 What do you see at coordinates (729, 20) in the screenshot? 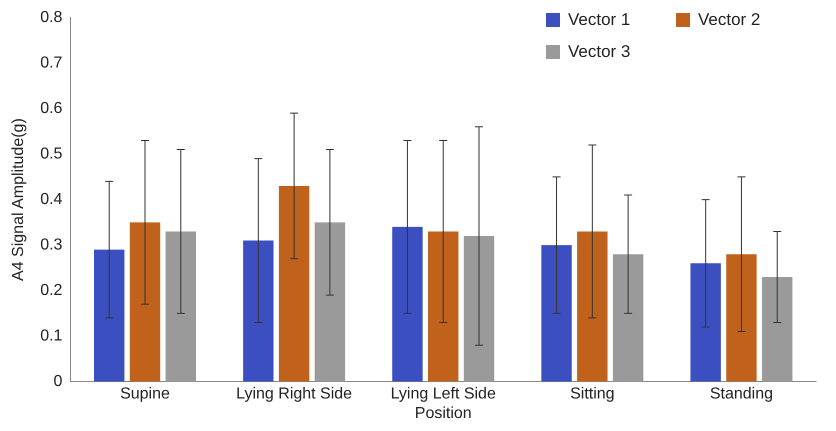
I see `legend-label: Vector 2` at bounding box center [729, 20].